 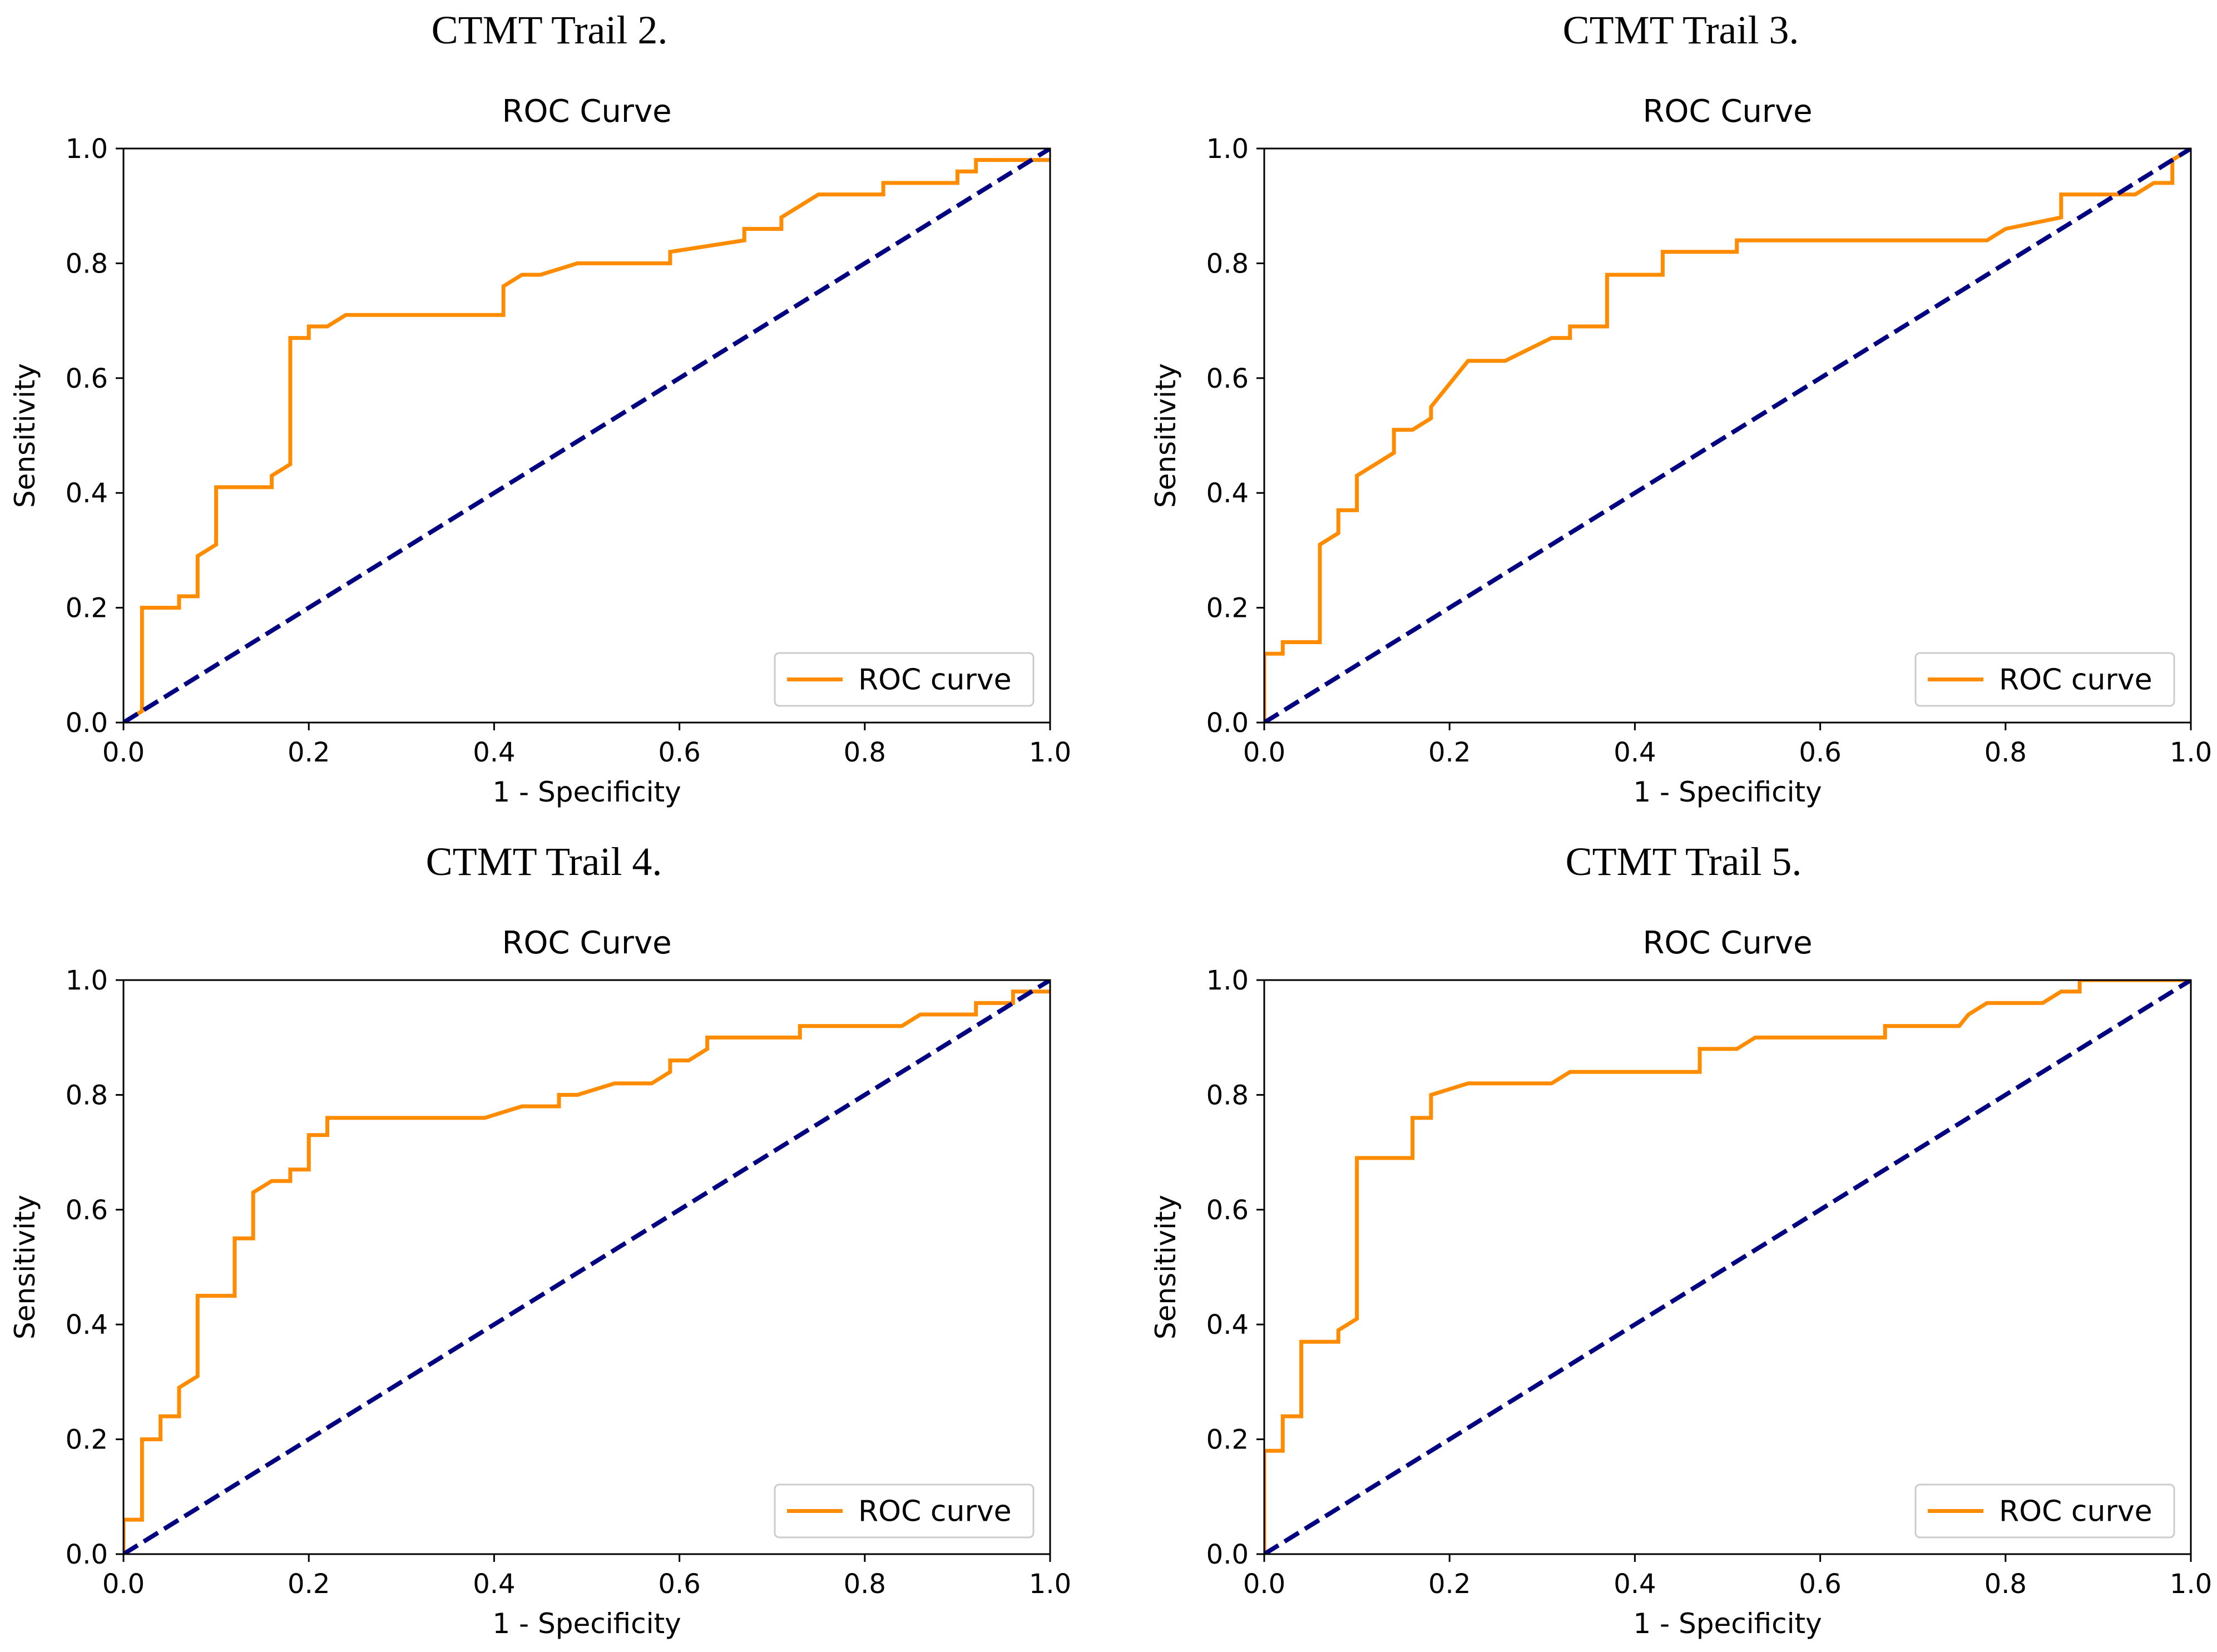 I want to click on panel-heading: CTMT Trail 4., so click(x=544, y=861).